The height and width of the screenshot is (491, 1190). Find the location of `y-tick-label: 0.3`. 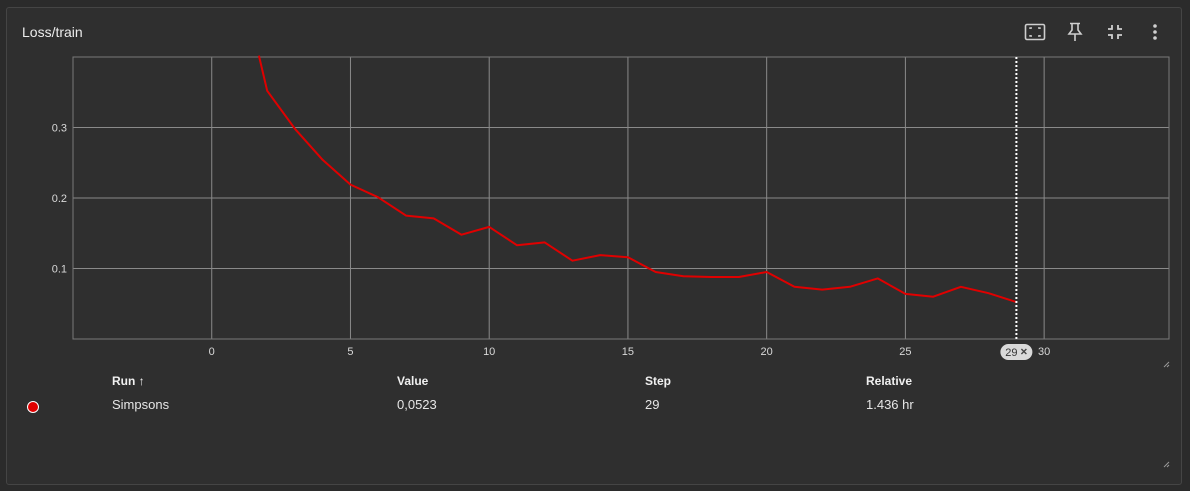

y-tick-label: 0.3 is located at coordinates (59, 129).